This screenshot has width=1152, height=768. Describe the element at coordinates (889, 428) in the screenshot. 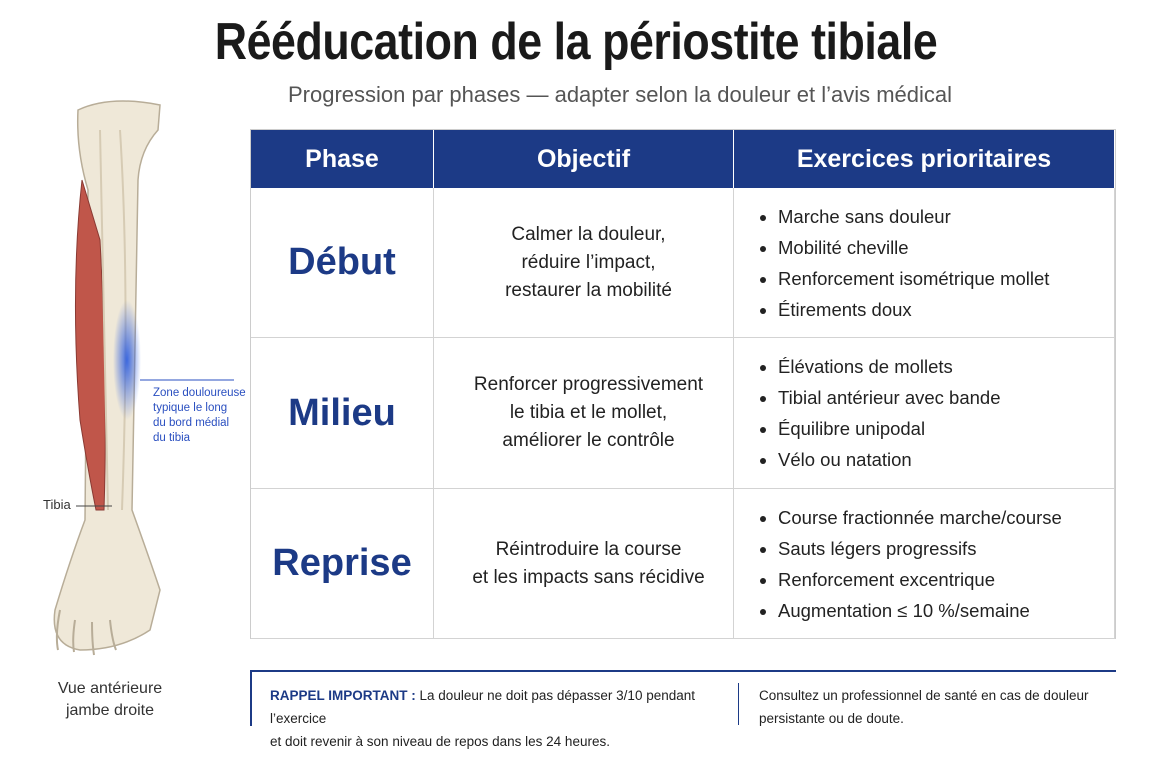

I see `exercise-item: Équilibre unipodal` at that location.